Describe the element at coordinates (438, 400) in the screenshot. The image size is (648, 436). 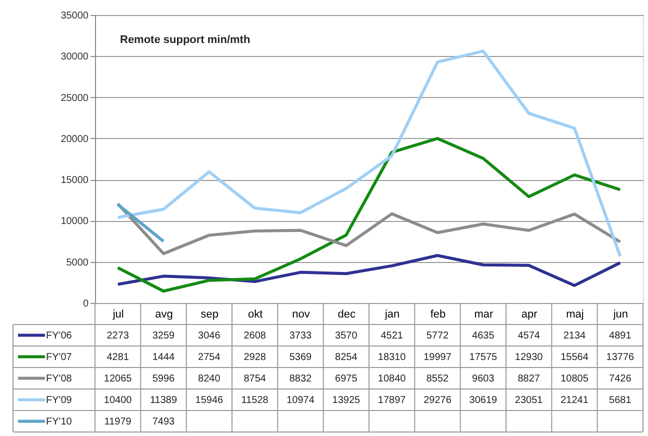
I see `data-label: 29276` at that location.